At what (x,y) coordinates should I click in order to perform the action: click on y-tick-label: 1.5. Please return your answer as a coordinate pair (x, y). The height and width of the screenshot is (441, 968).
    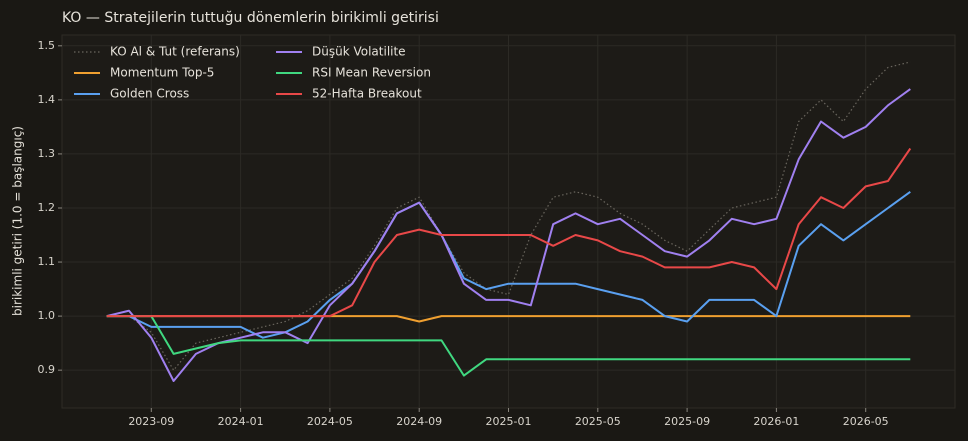
    Looking at the image, I should click on (47, 45).